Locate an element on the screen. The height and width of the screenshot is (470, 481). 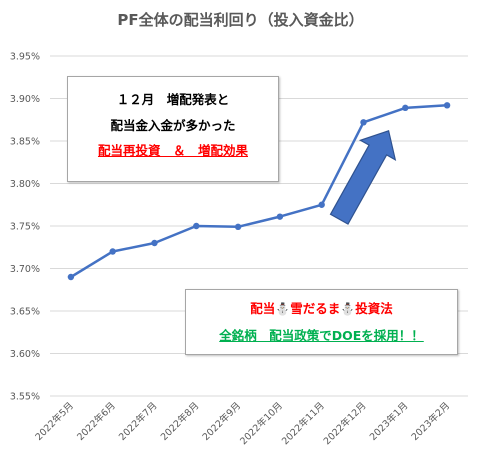
x-tick-label: 2022年10月 is located at coordinates (261, 424).